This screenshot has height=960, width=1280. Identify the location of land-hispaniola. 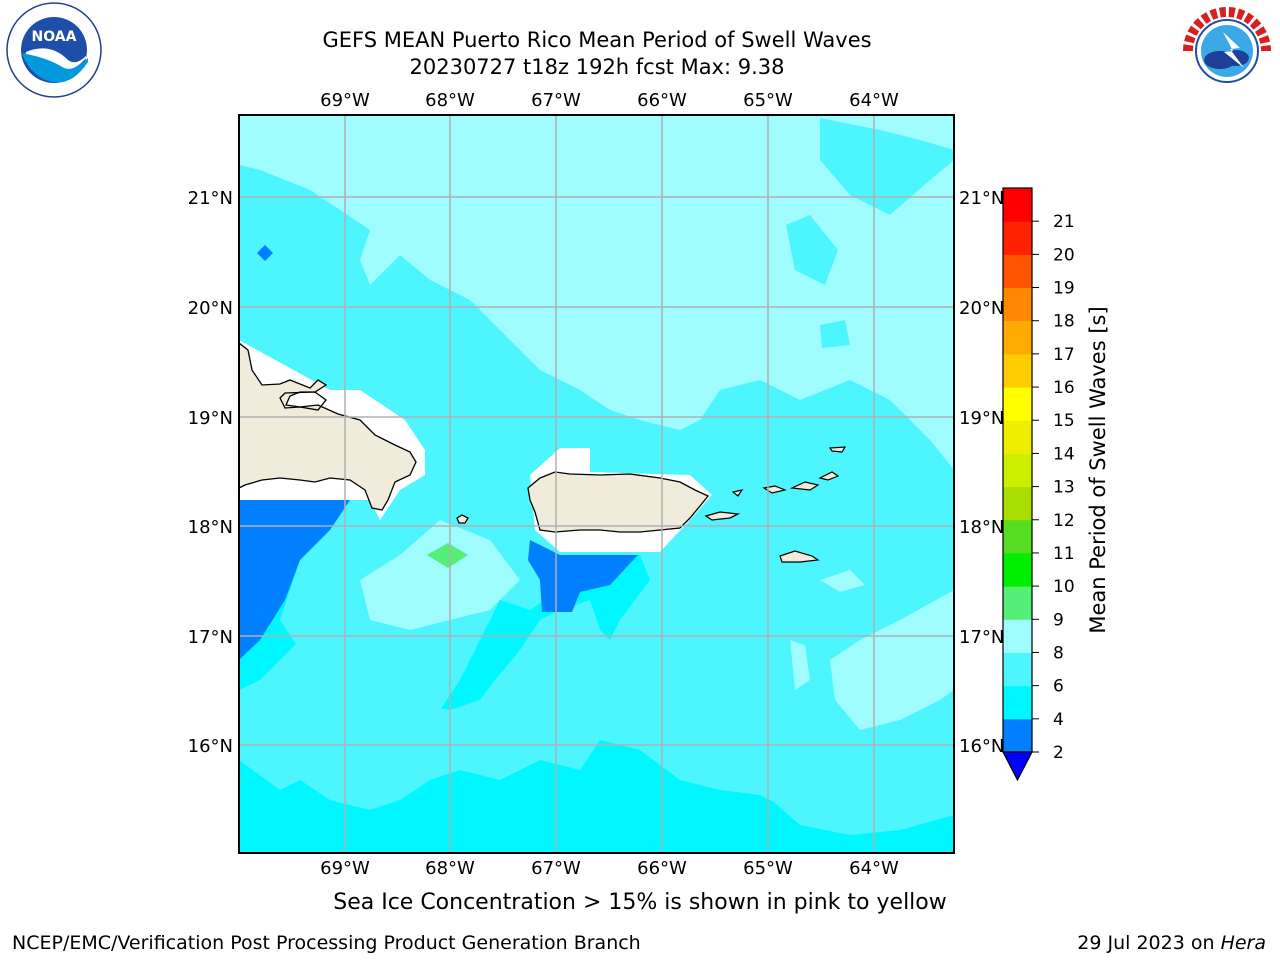
(328, 426).